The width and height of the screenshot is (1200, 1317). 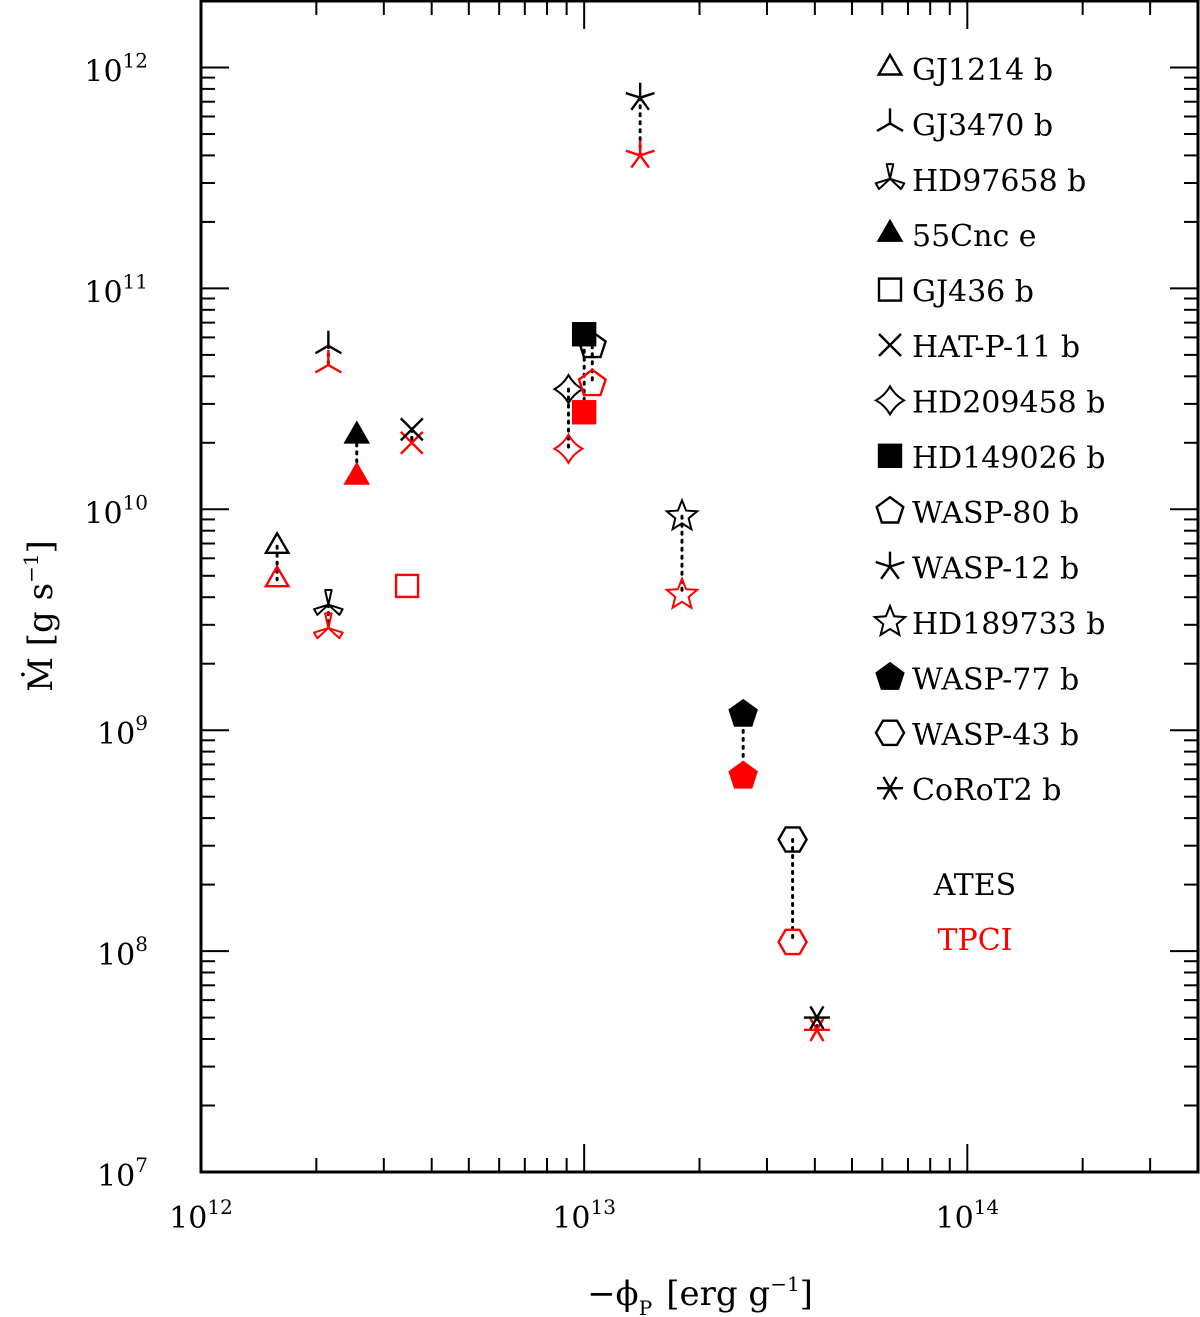 What do you see at coordinates (890, 289) in the screenshot?
I see `legend-marker-gj436-b` at bounding box center [890, 289].